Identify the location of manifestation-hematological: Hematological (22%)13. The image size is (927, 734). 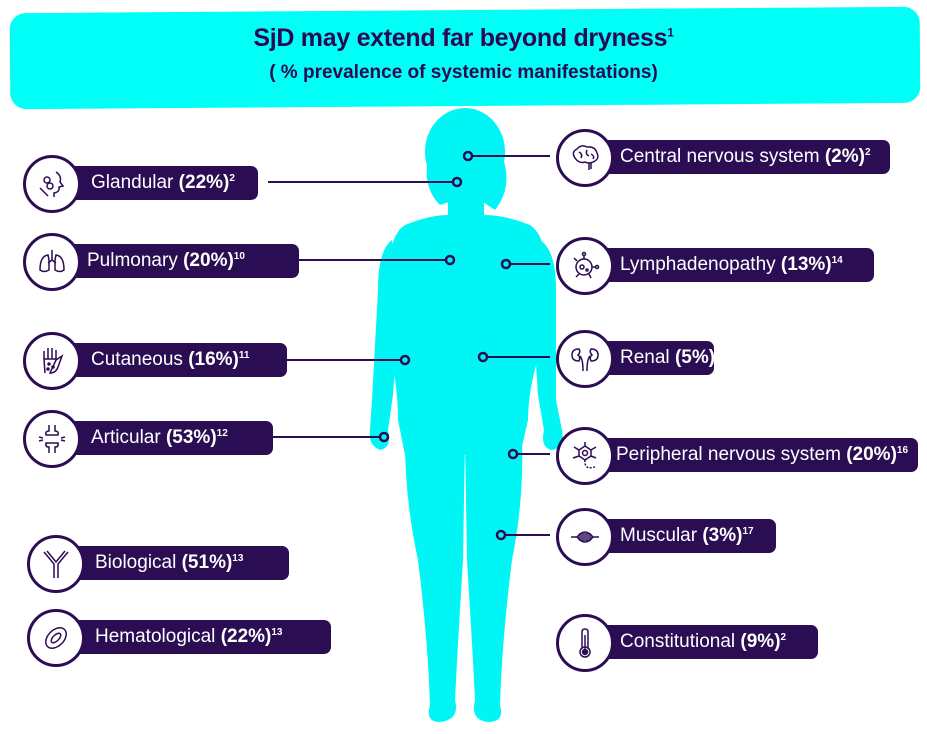
(179, 638).